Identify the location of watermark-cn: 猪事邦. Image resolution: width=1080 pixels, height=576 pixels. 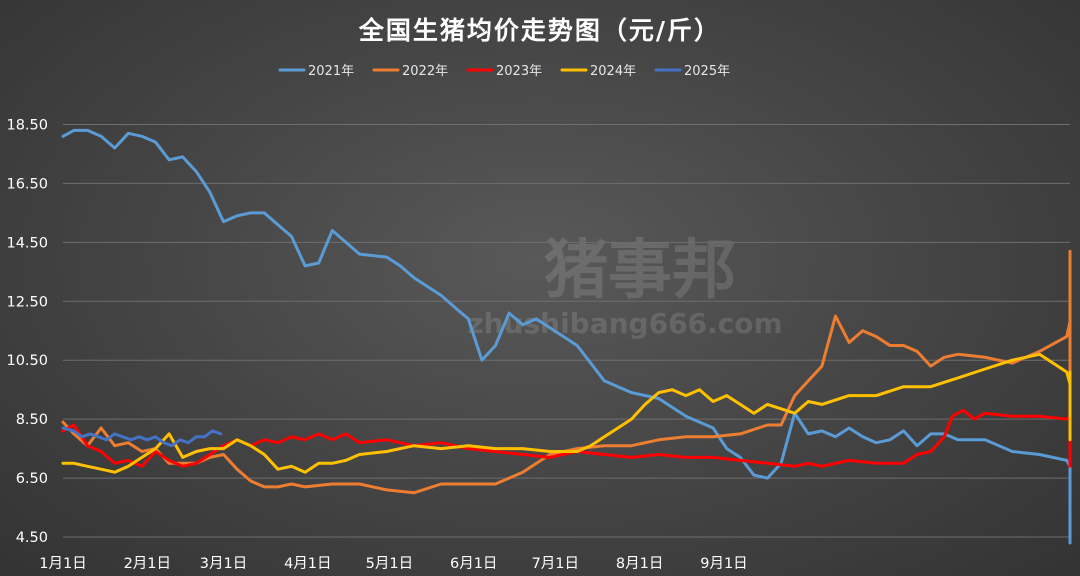
(640, 271).